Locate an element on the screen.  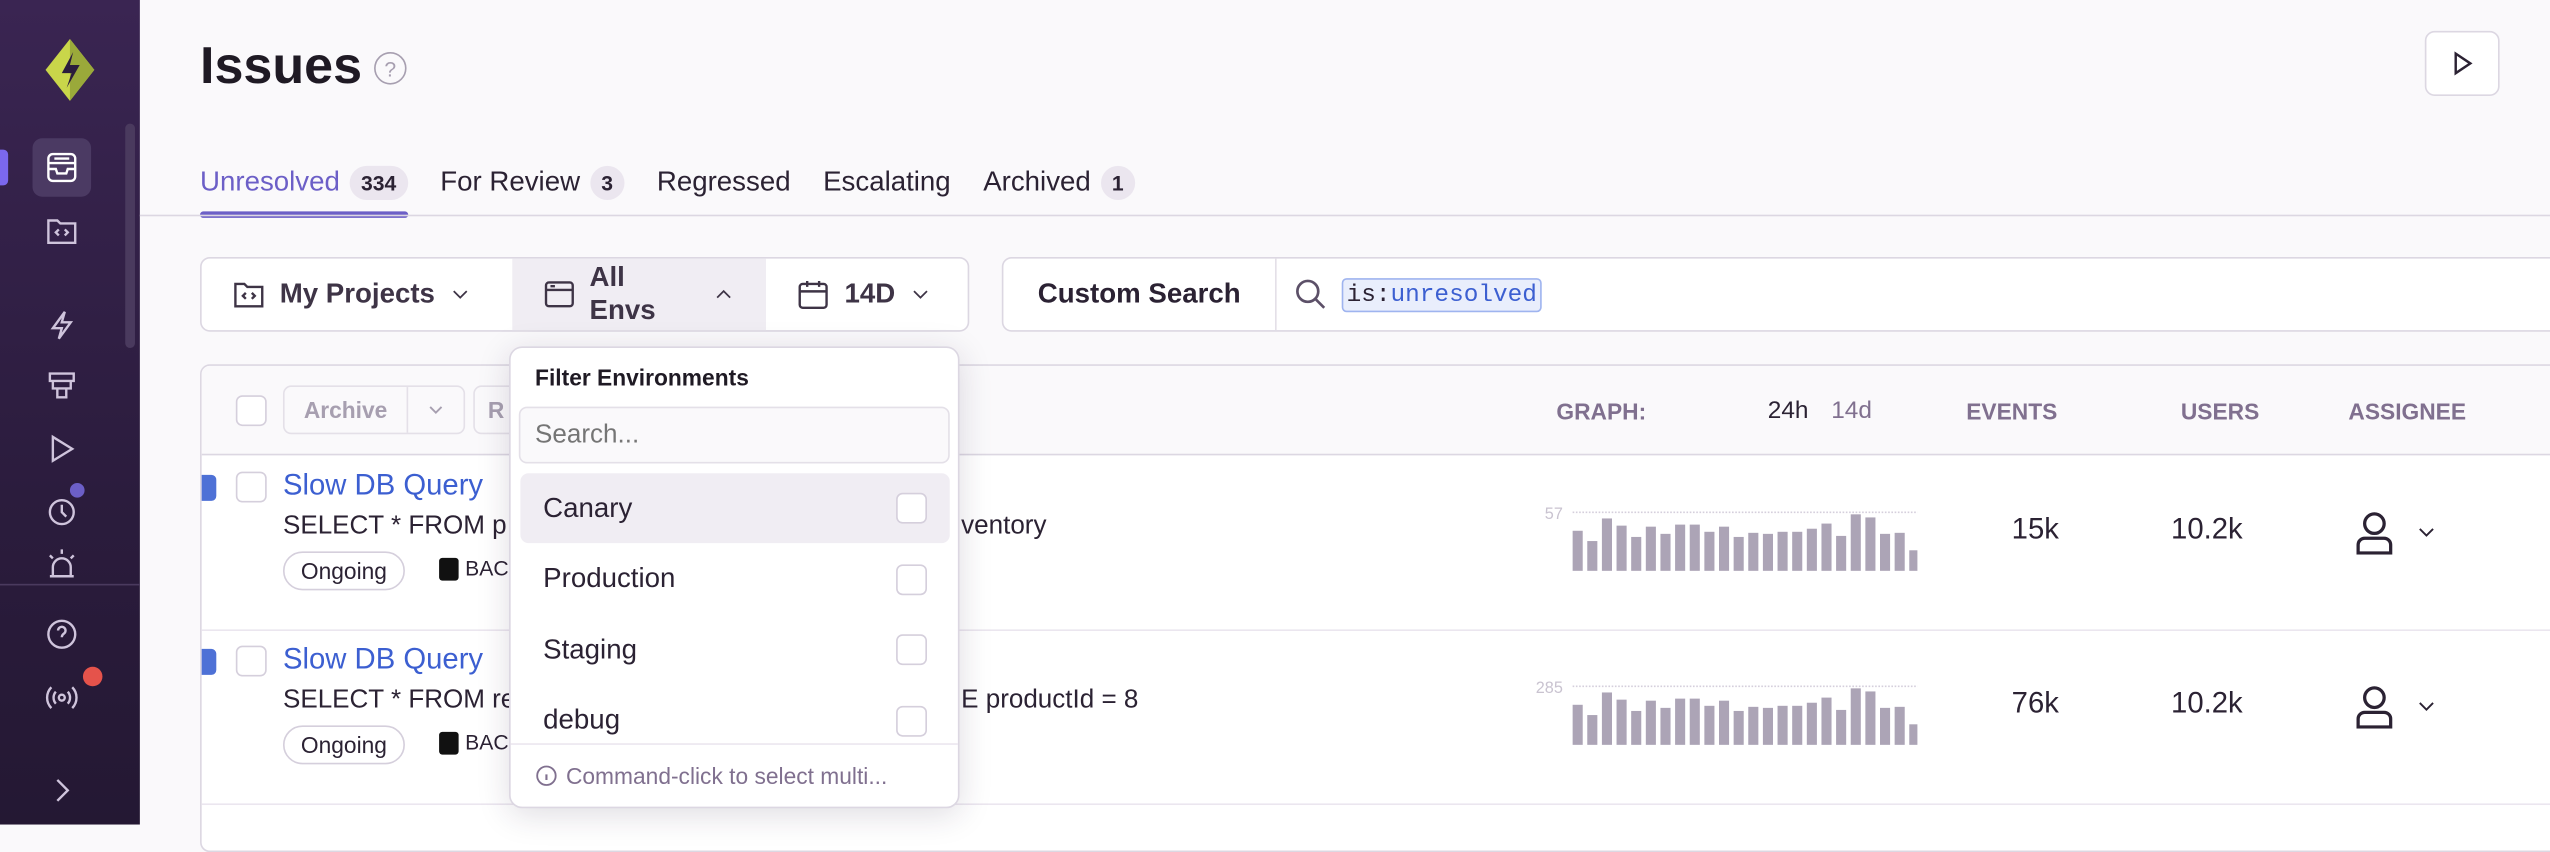
environment-option: Canary is located at coordinates (735, 508).